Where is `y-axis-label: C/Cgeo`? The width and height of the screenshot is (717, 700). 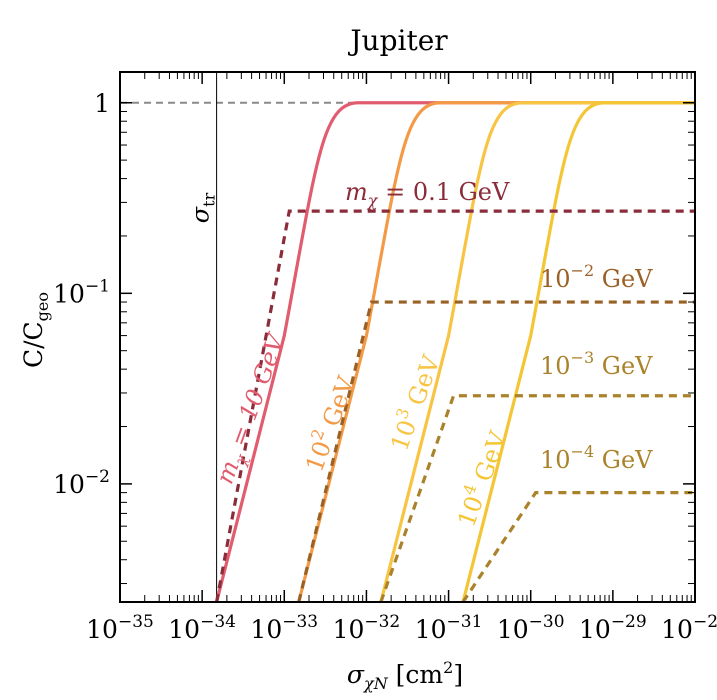
y-axis-label: C/Cgeo is located at coordinates (35, 330).